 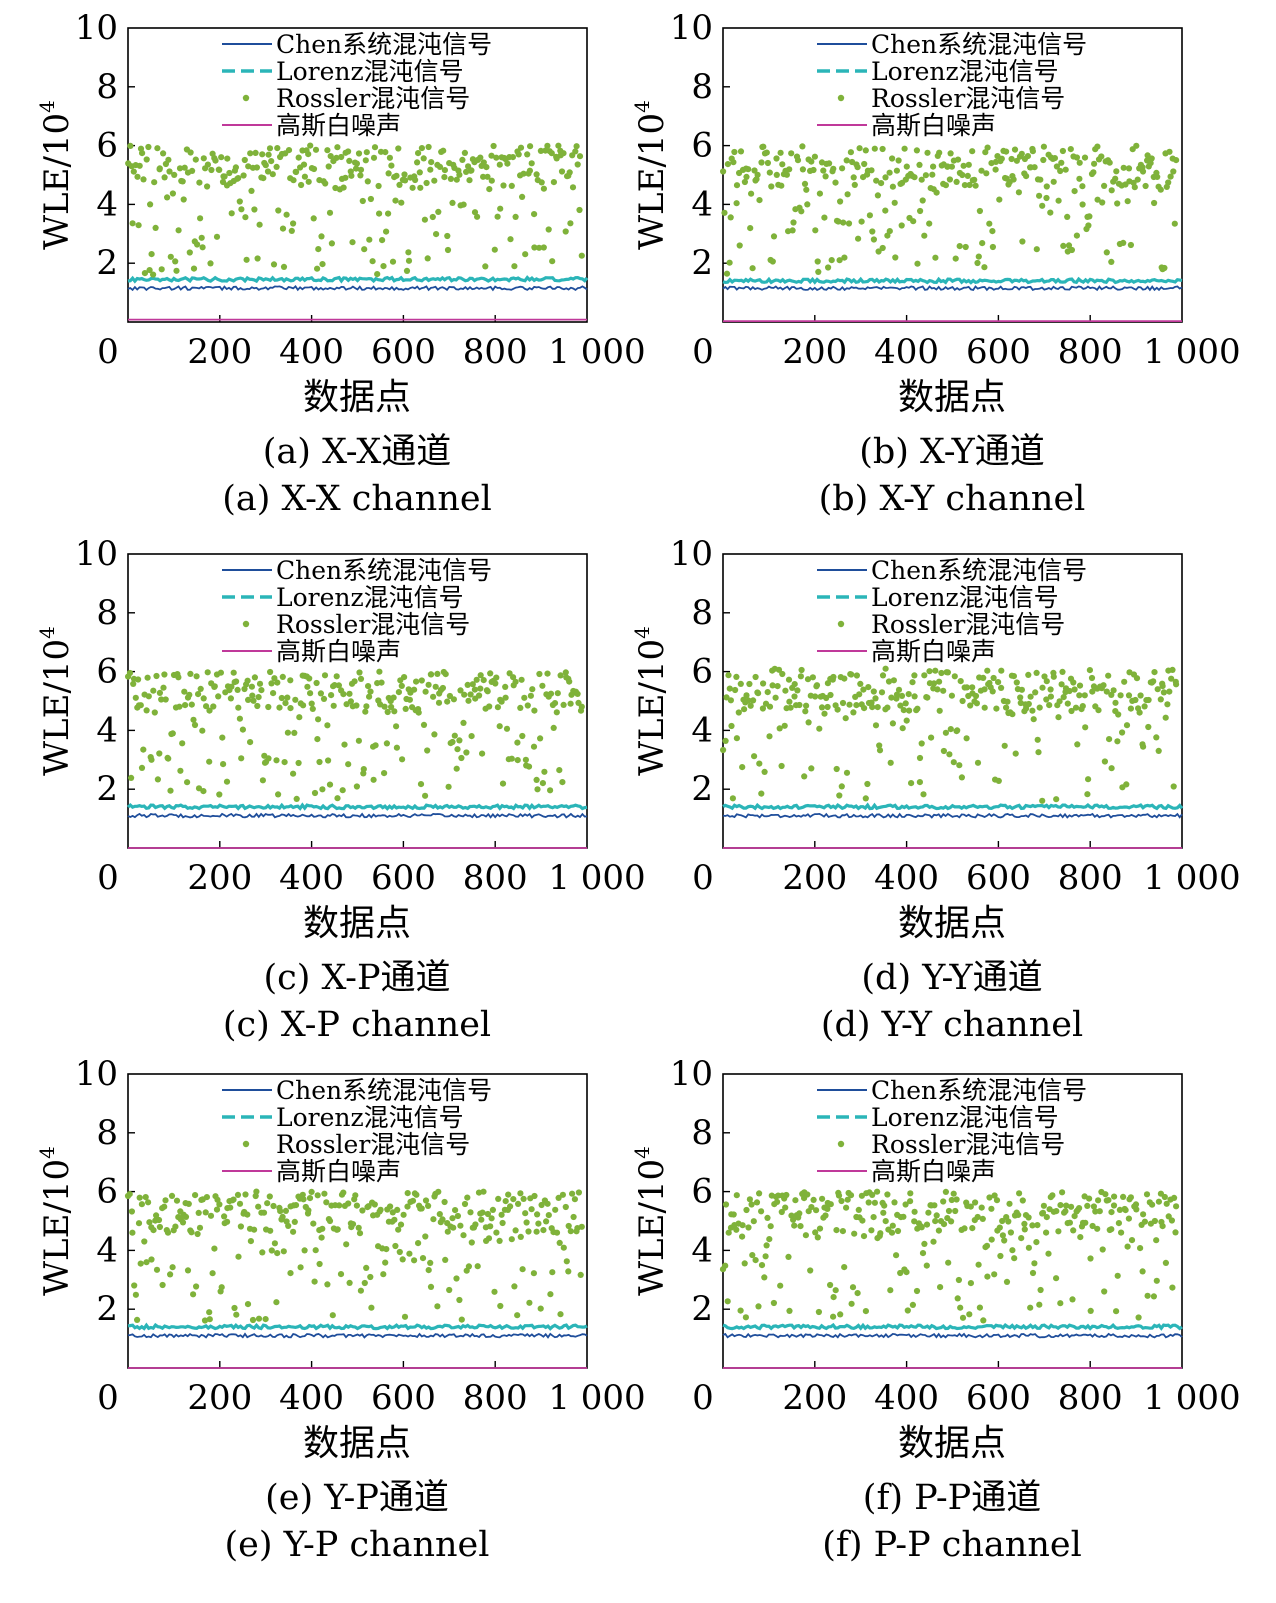 I want to click on y-tick-label: 10, so click(x=96, y=554).